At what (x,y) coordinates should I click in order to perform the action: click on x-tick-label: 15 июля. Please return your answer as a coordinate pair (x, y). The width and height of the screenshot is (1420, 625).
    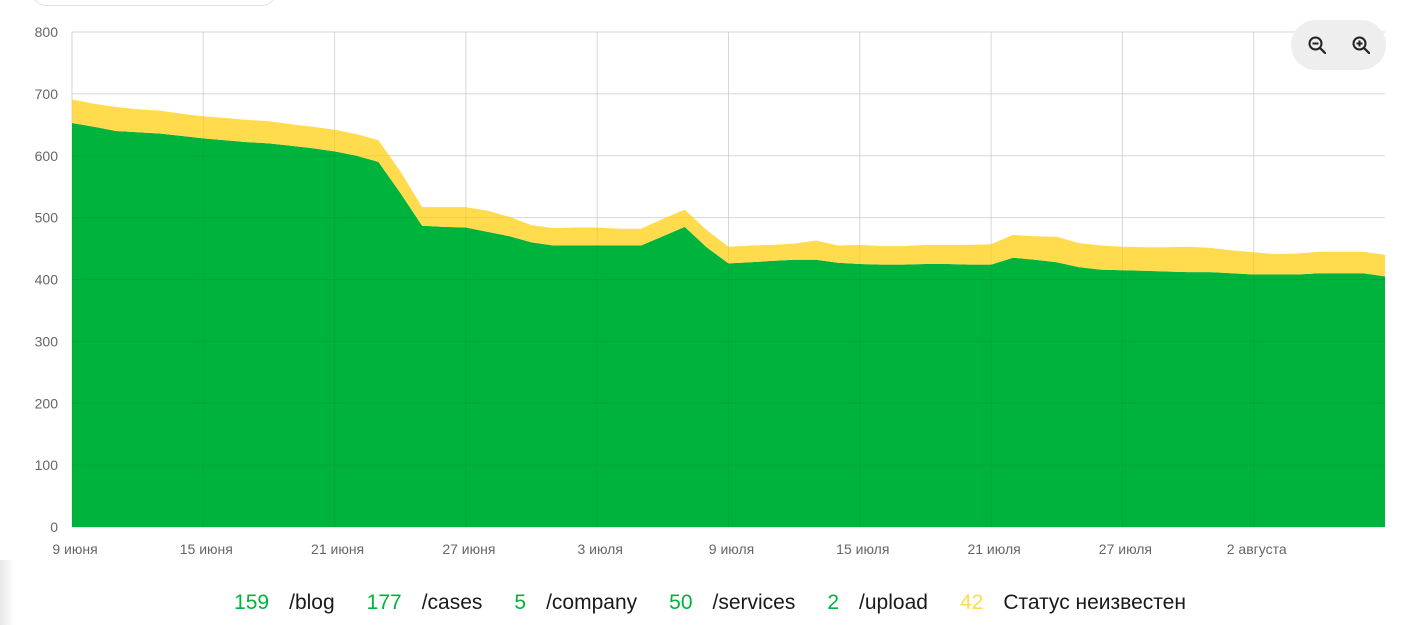
    Looking at the image, I should click on (862, 549).